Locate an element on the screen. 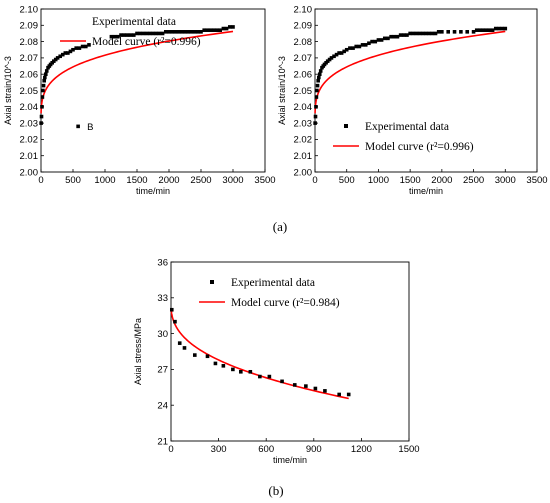  y-tick-label: 2.08 is located at coordinates (303, 42).